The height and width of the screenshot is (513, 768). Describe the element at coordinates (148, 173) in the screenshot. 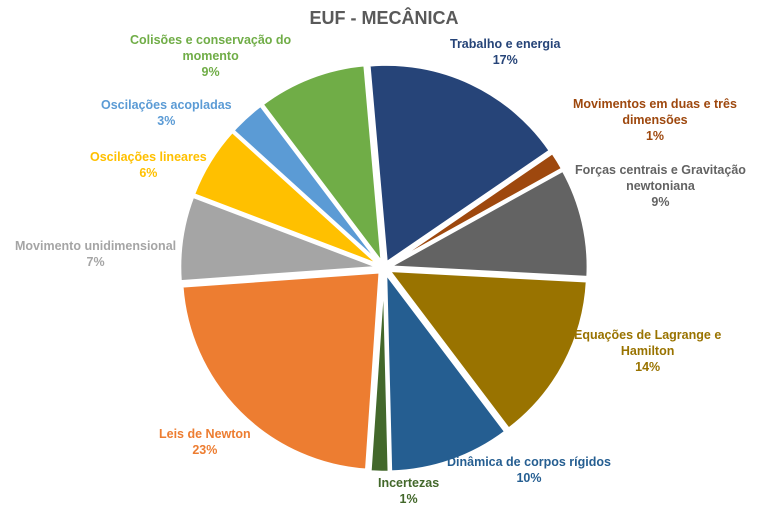

I see `slice-percent-8: 6%` at that location.